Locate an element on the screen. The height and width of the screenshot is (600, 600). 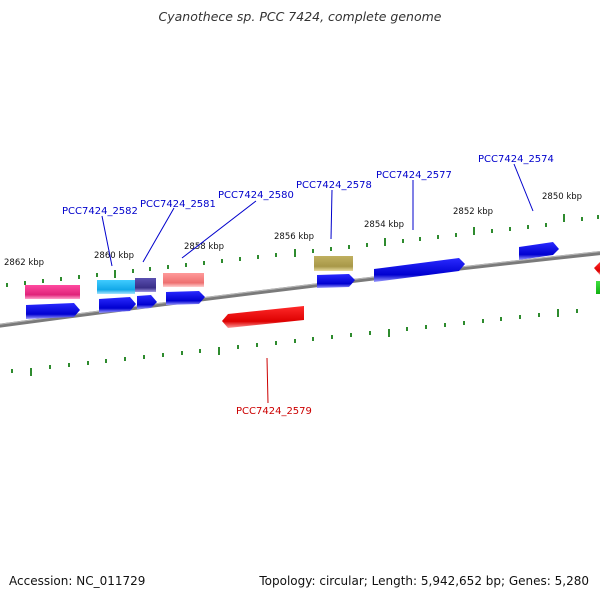
gene-label-2581: PCC7424_2581 is located at coordinates (178, 204).